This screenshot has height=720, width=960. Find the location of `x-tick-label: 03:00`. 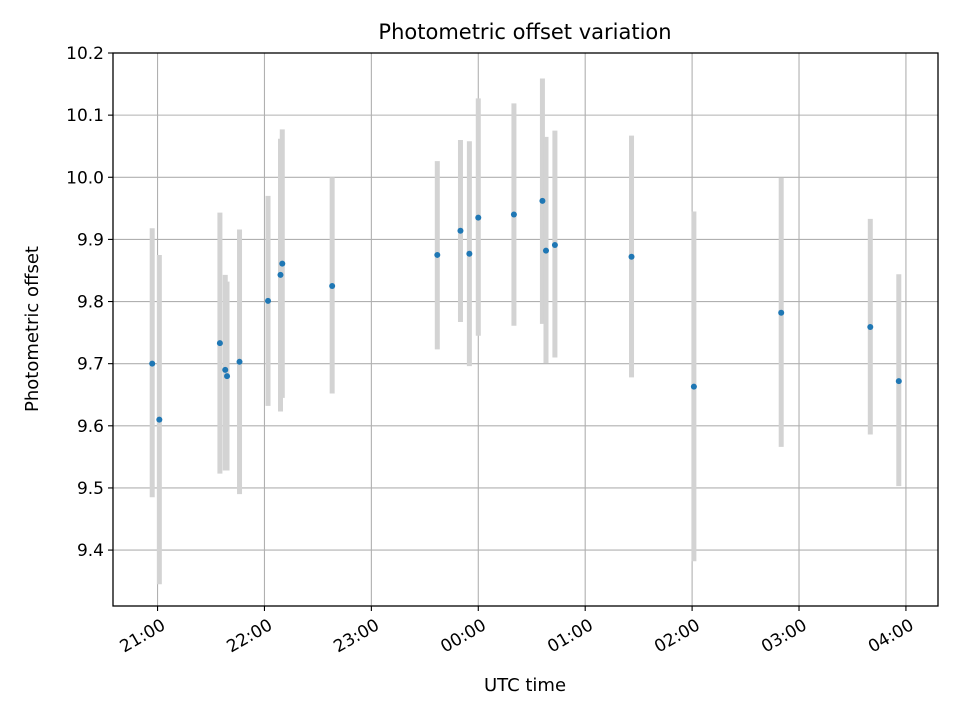

x-tick-label: 03:00 is located at coordinates (784, 636).